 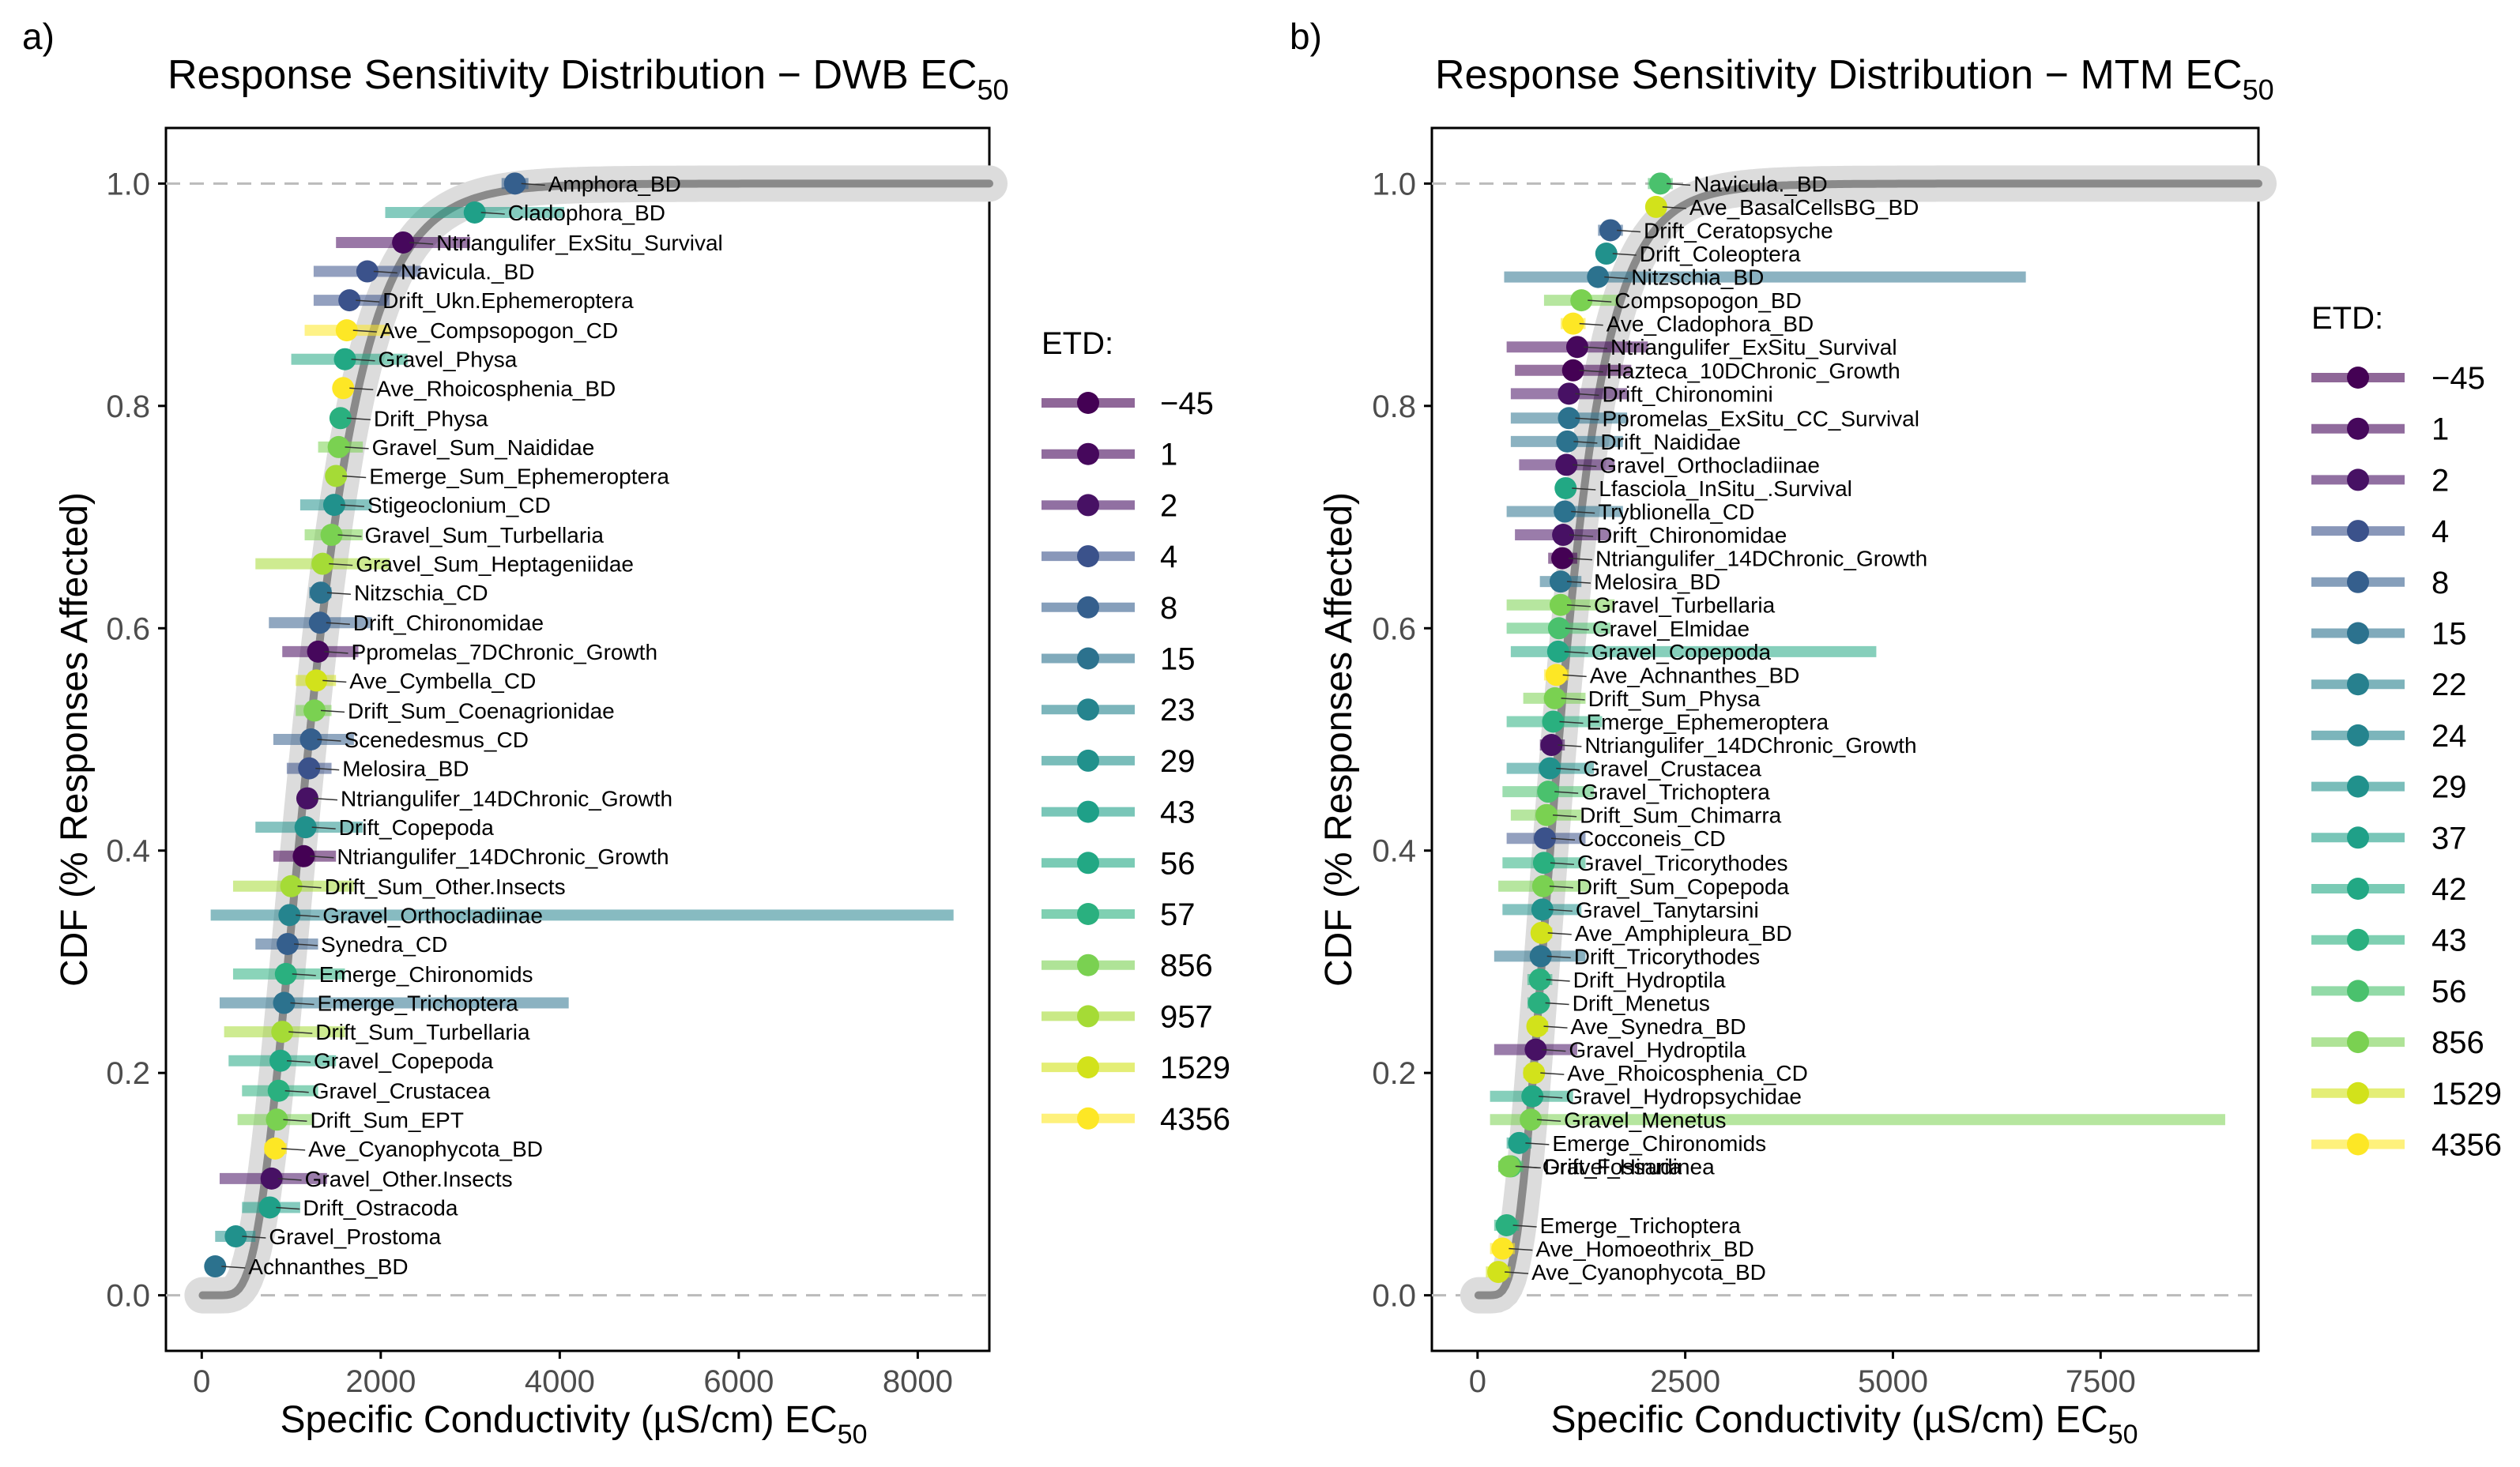 What do you see at coordinates (738, 1381) in the screenshot?
I see `x-tick-label: 6000` at bounding box center [738, 1381].